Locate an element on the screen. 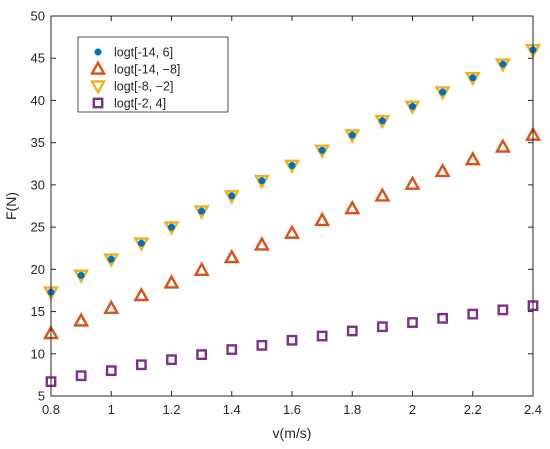 This screenshot has height=449, width=550. x-tick-label: 1.4 is located at coordinates (232, 409).